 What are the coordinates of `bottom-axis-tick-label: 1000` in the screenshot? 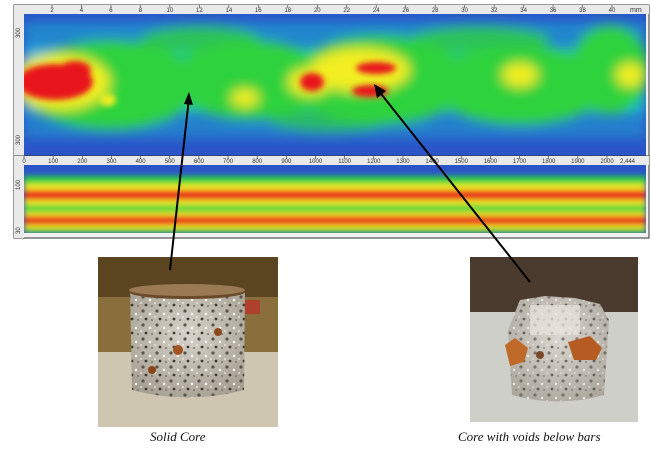 It's located at (316, 162).